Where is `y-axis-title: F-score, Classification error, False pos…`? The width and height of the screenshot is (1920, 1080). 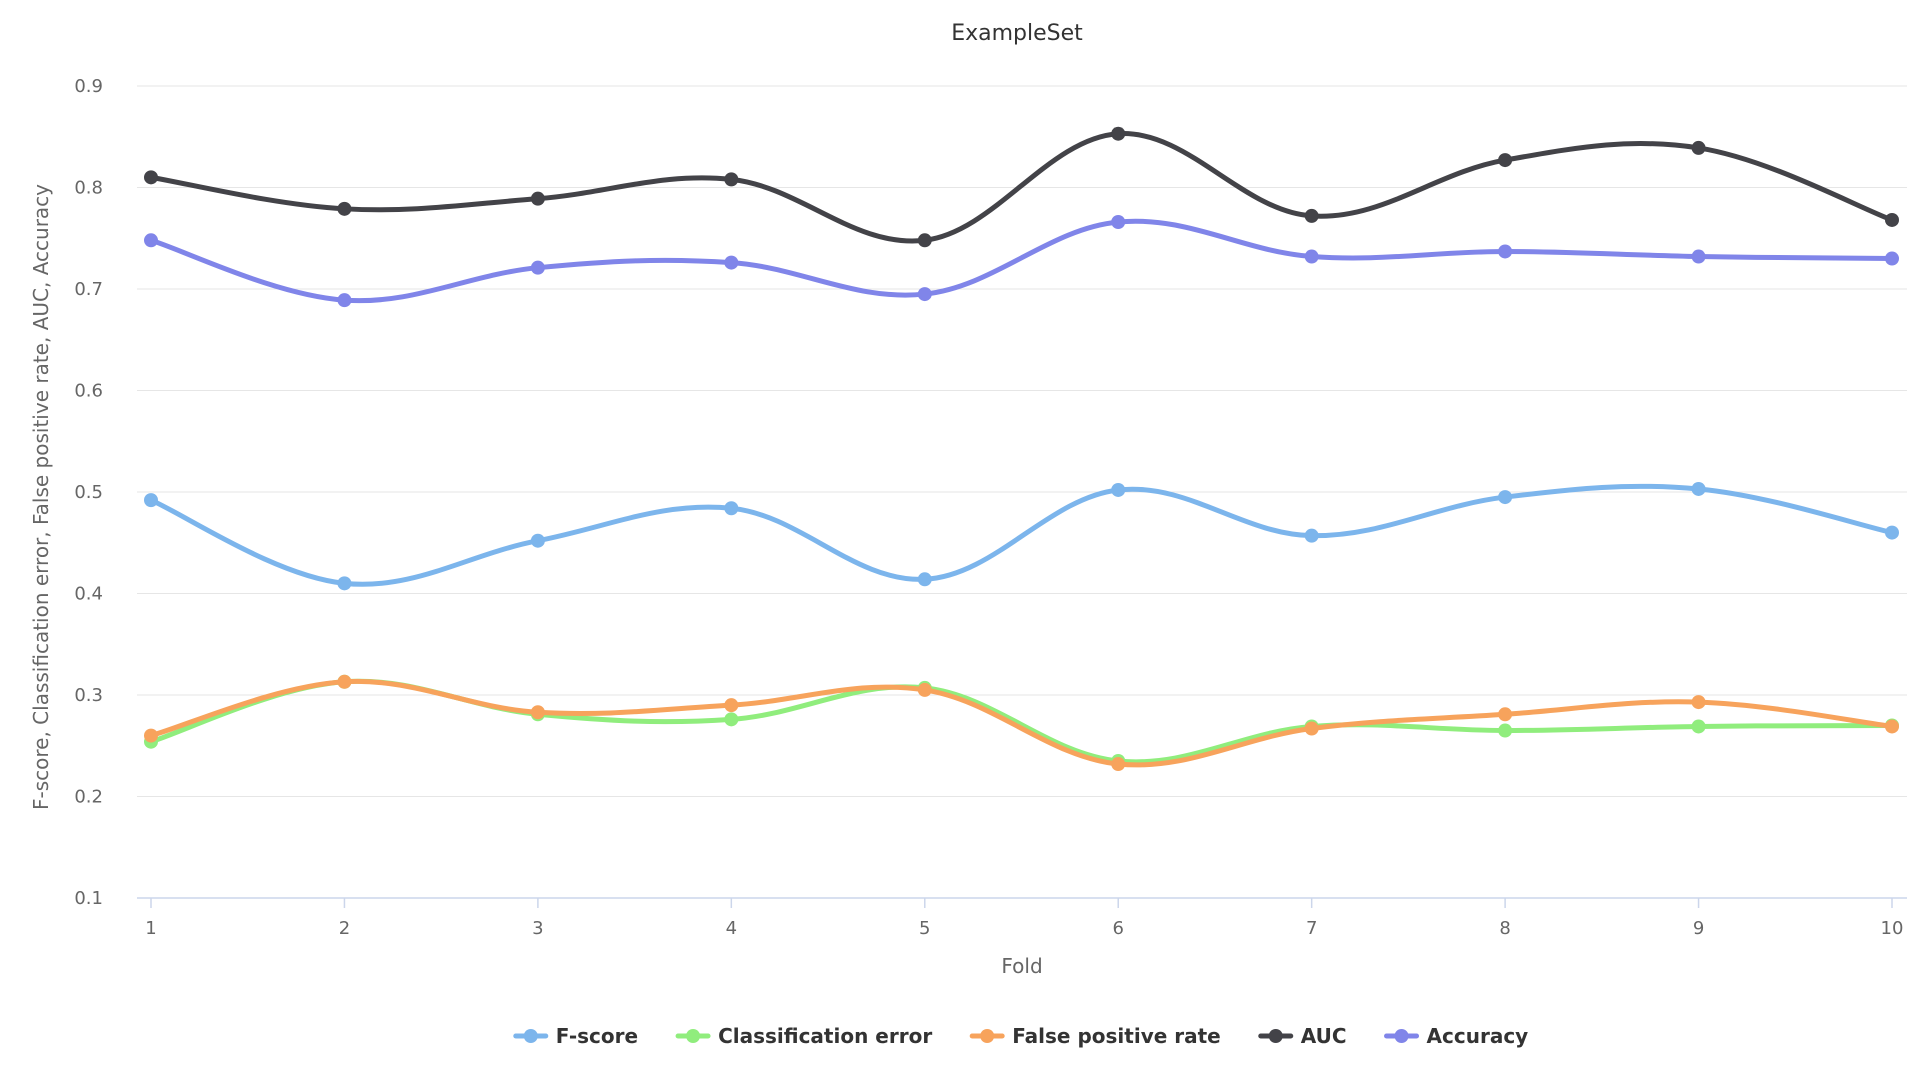 y-axis-title: F-score, Classification error, False pos… is located at coordinates (41, 497).